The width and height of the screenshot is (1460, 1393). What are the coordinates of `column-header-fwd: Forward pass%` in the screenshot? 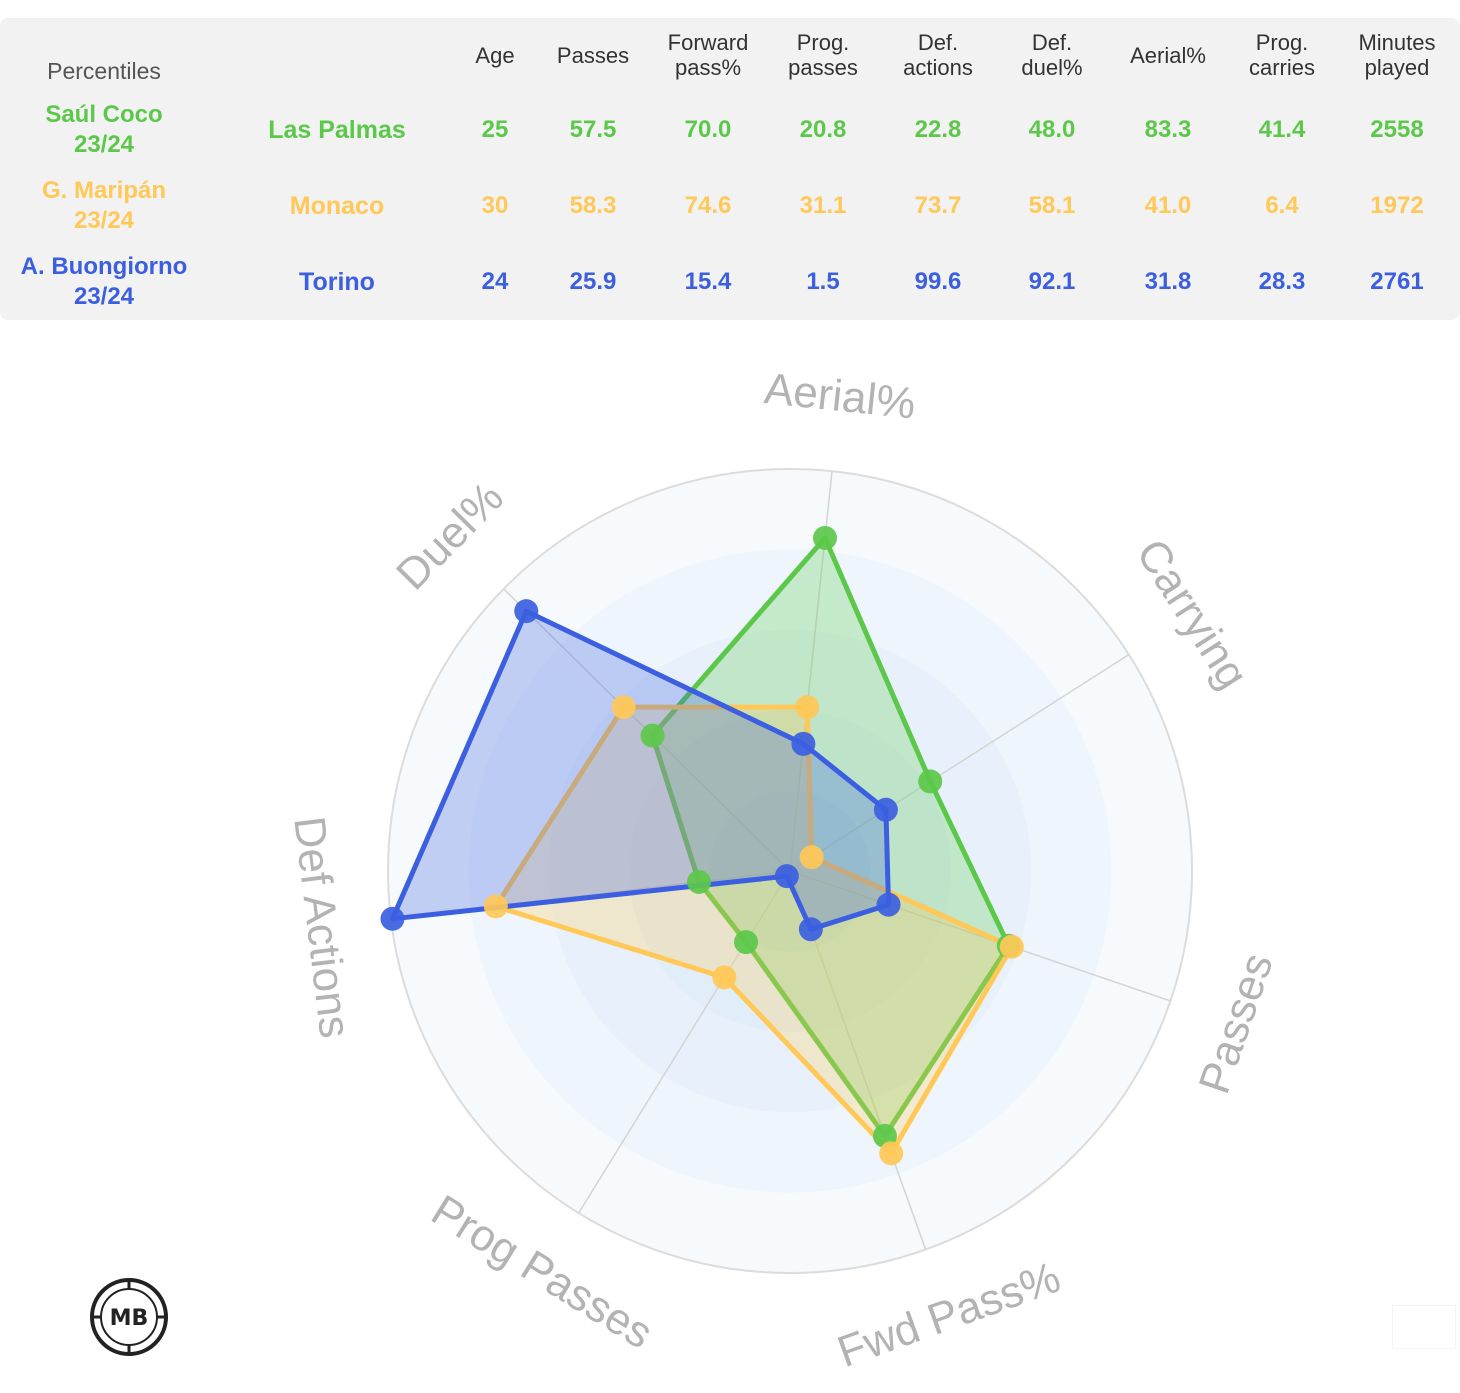 It's located at (708, 55).